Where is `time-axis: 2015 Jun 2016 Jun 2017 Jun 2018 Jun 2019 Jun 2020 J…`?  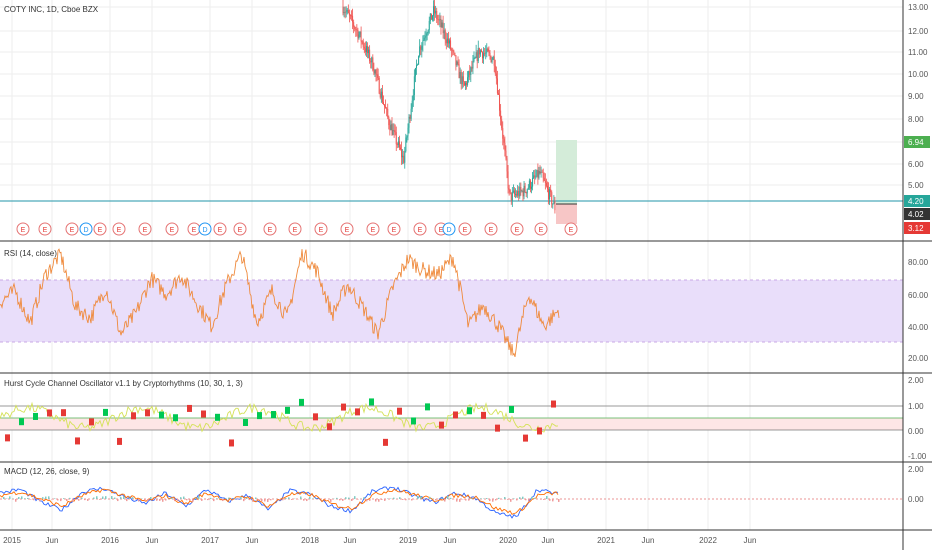 time-axis: 2015 Jun 2016 Jun 2017 Jun 2018 Jun 2019 Jun 2020 J… is located at coordinates (379, 540).